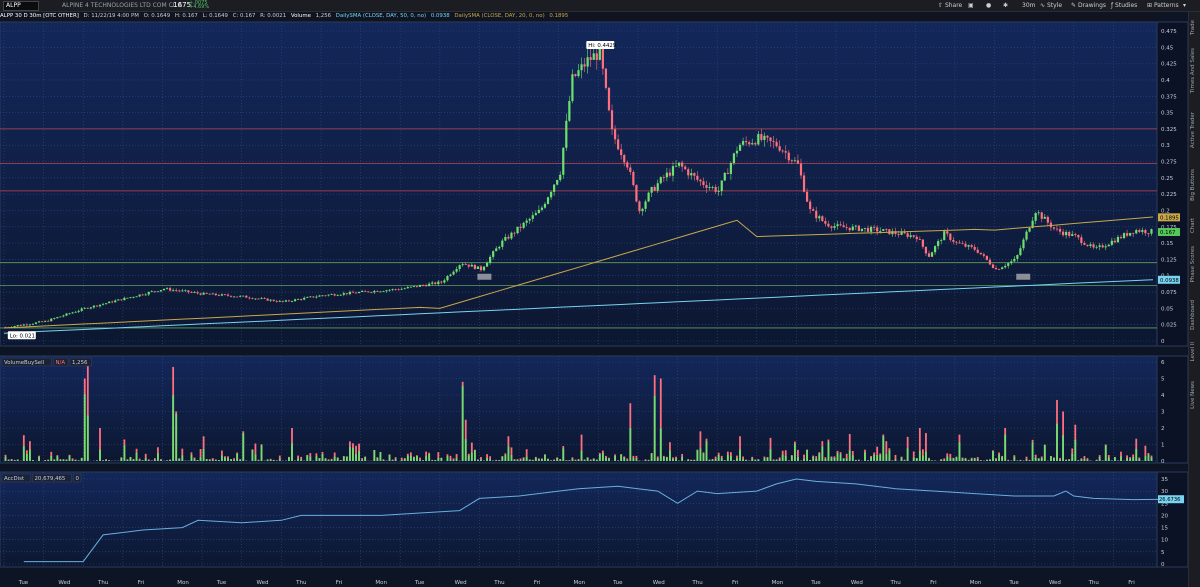 The image size is (1200, 587). What do you see at coordinates (1165, 81) in the screenshot?
I see `price-tick-label: 0.4` at bounding box center [1165, 81].